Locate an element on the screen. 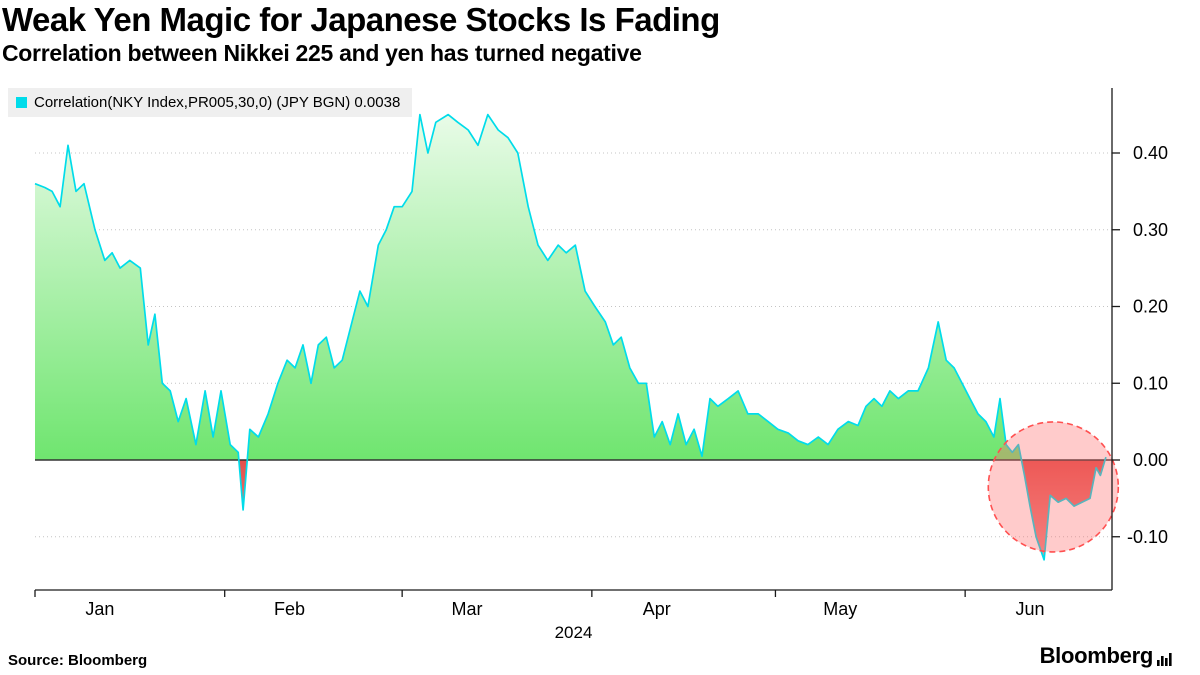  y-tick-label: -0.10 is located at coordinates (1147, 537).